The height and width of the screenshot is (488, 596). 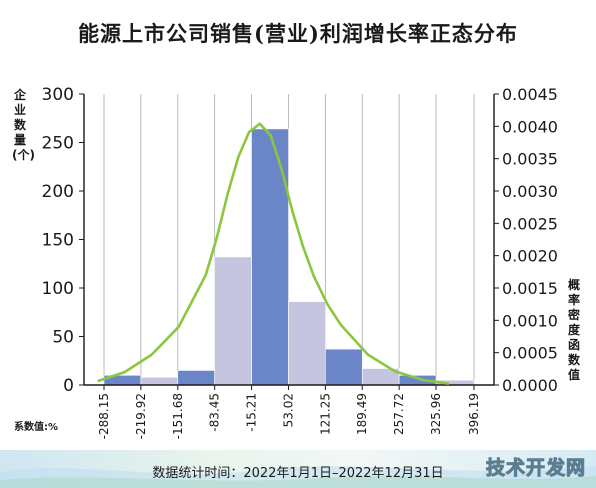 What do you see at coordinates (141, 416) in the screenshot?
I see `x-tick-label: -219.92` at bounding box center [141, 416].